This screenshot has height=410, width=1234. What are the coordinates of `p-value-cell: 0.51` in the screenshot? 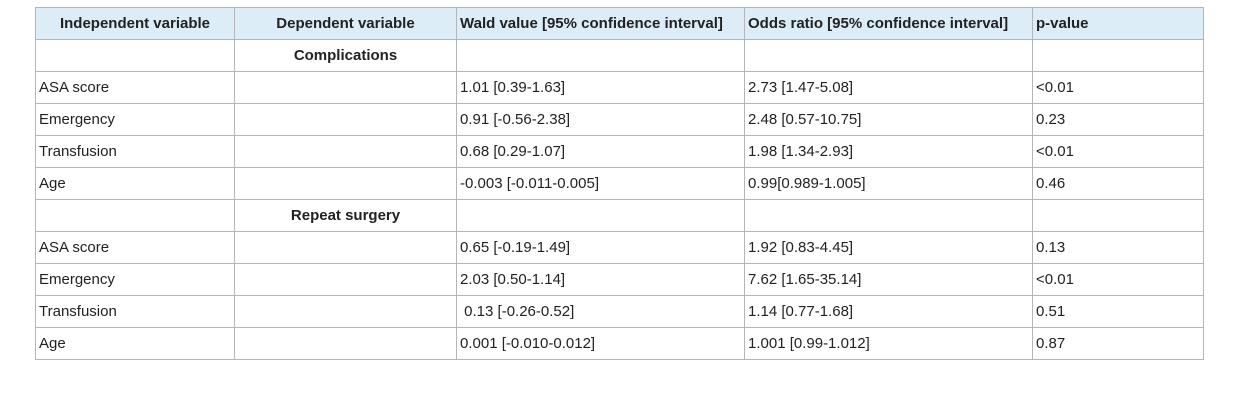 It's located at (1118, 311).